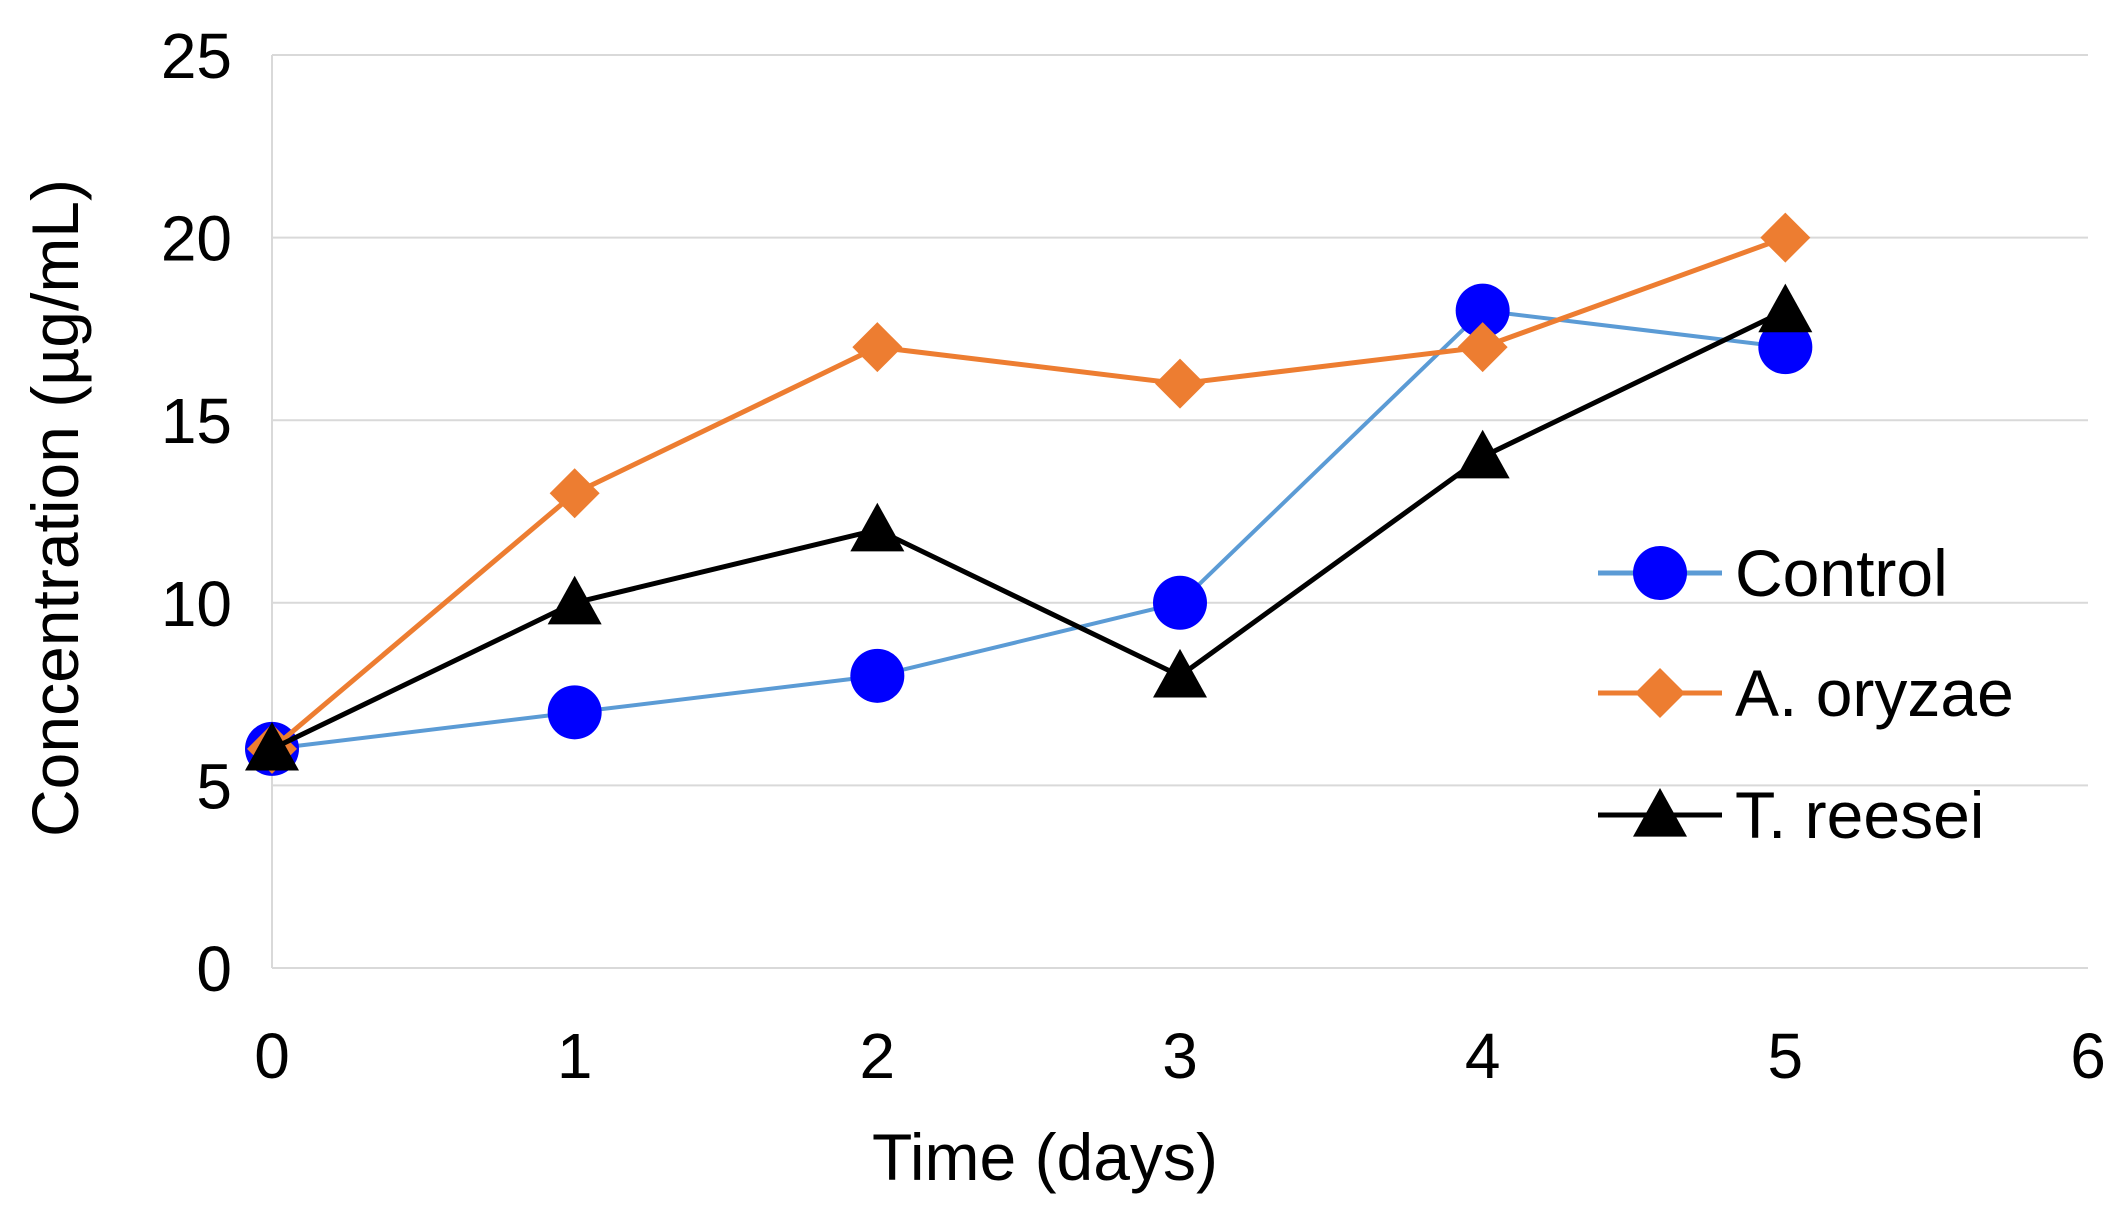 This screenshot has height=1222, width=2114. What do you see at coordinates (55, 508) in the screenshot?
I see `y-axis-title: Concentration (µg/mL)` at bounding box center [55, 508].